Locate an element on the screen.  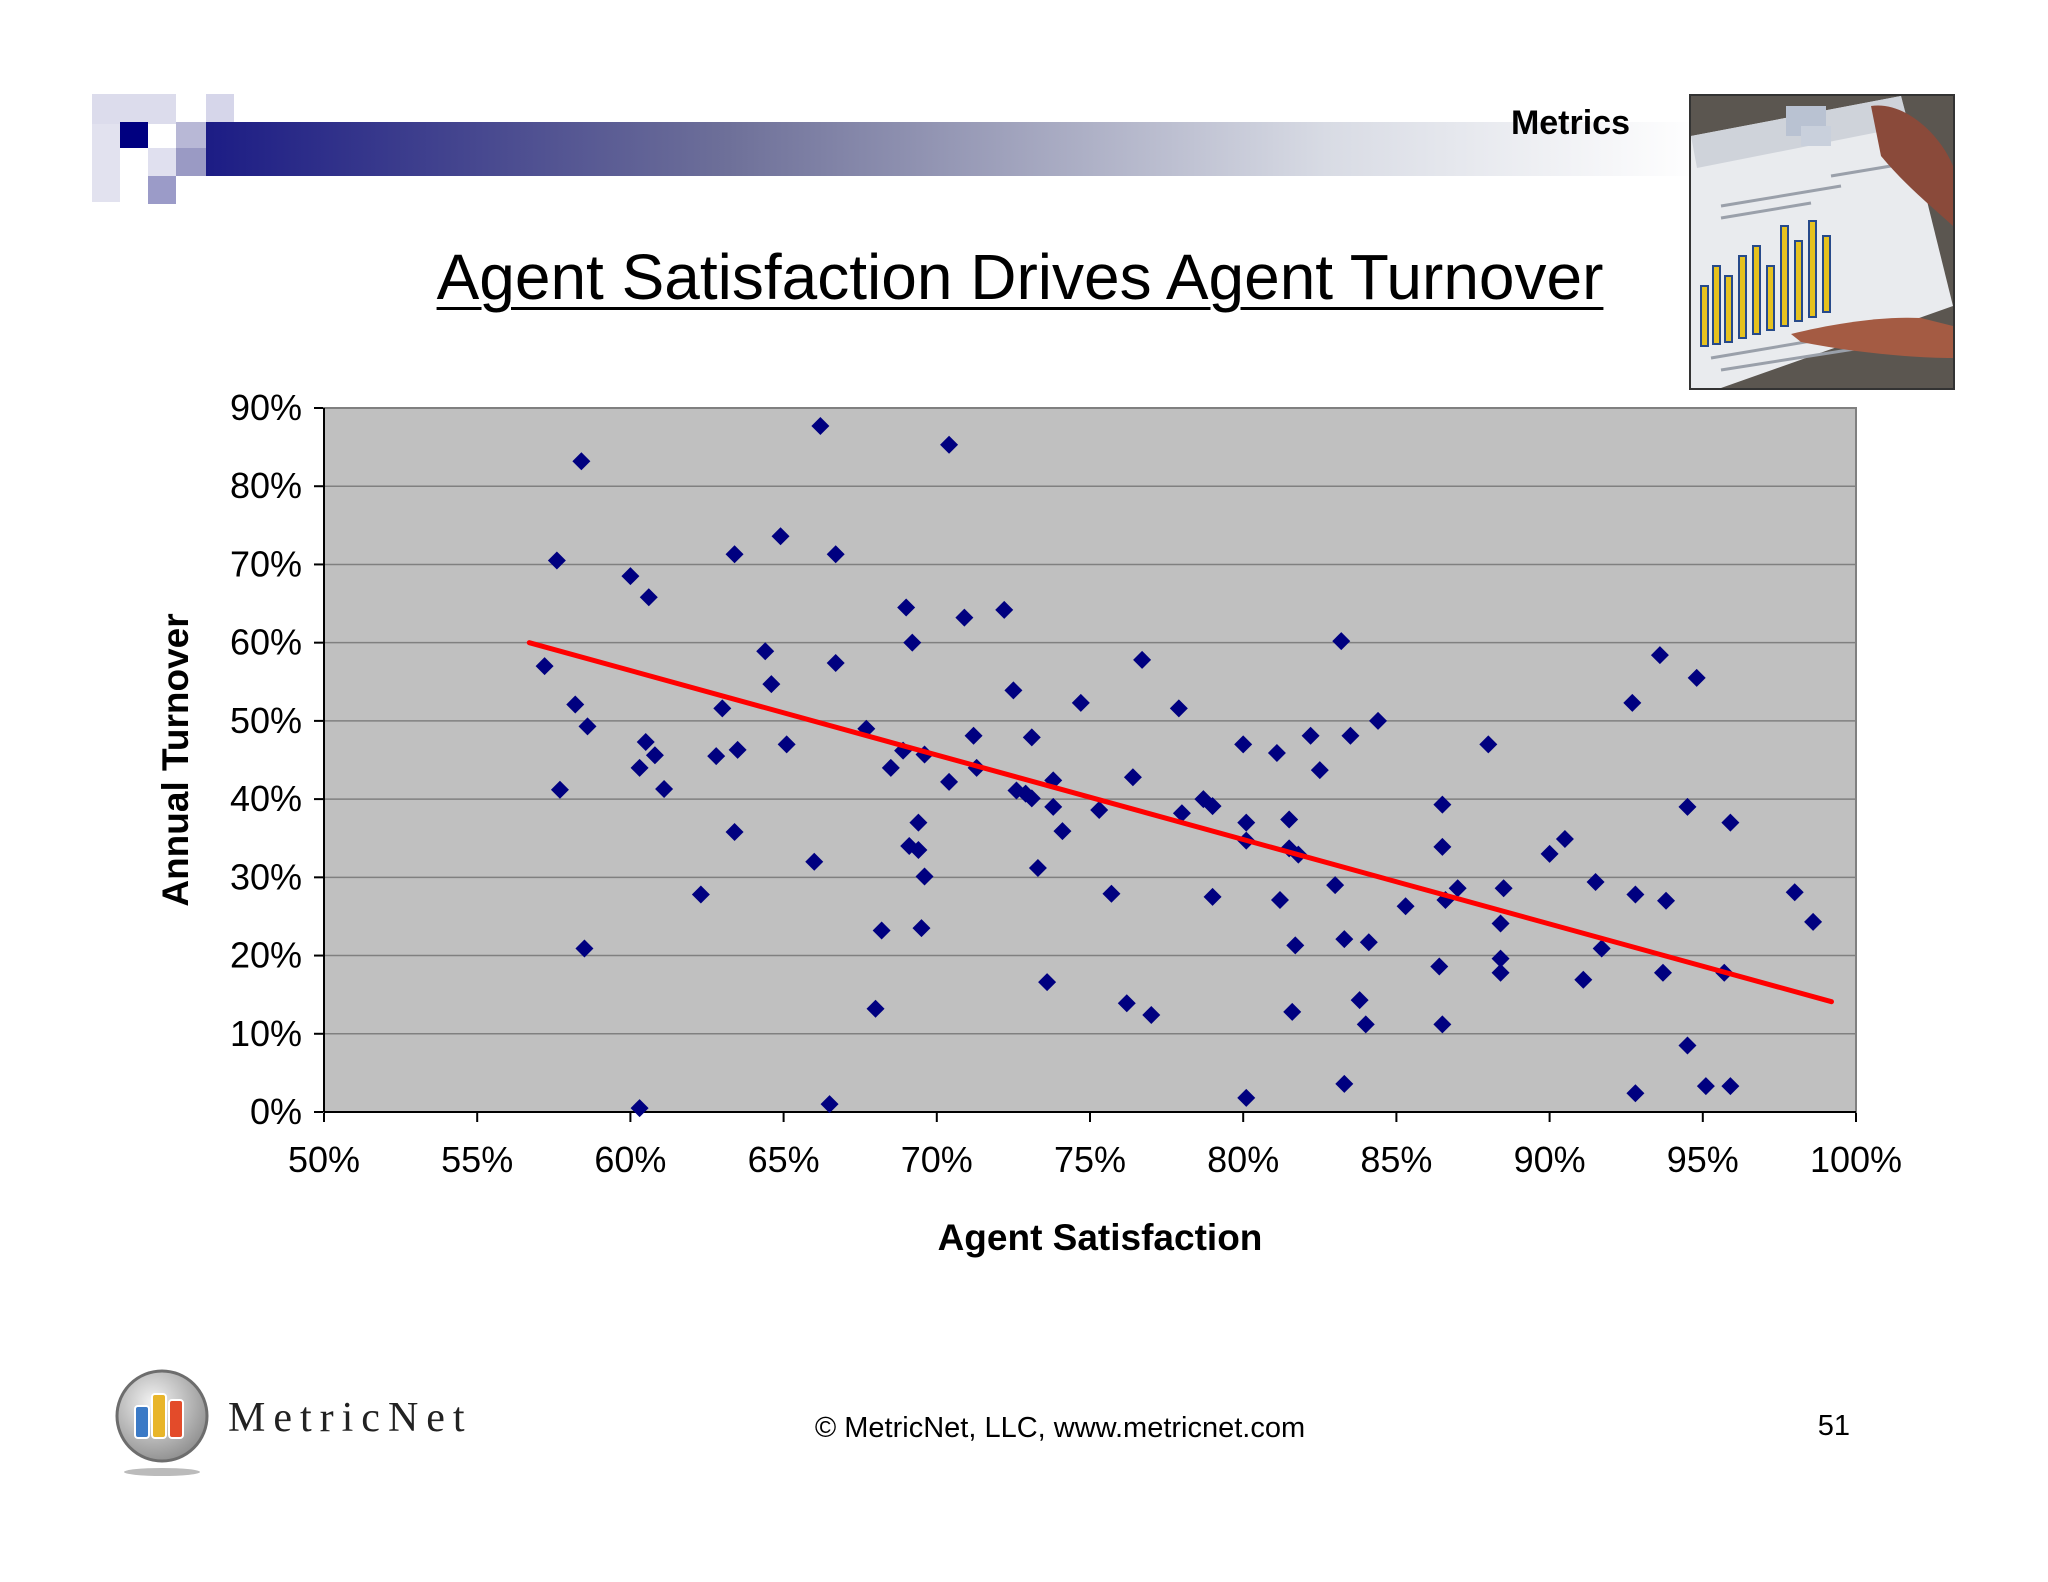
y-tick-label: 20% is located at coordinates (266, 955).